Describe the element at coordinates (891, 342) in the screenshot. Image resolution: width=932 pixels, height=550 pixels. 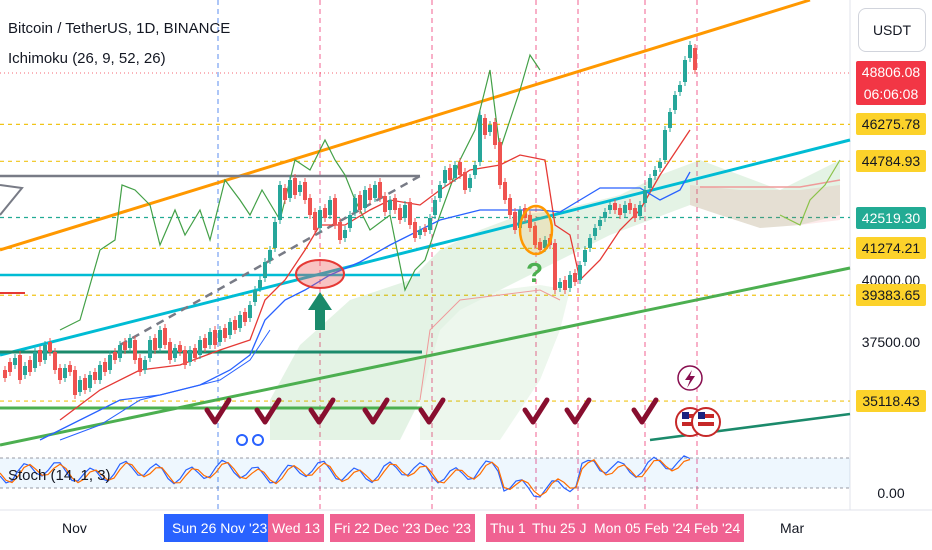
I see `price-tick-1: 37500.00` at that location.